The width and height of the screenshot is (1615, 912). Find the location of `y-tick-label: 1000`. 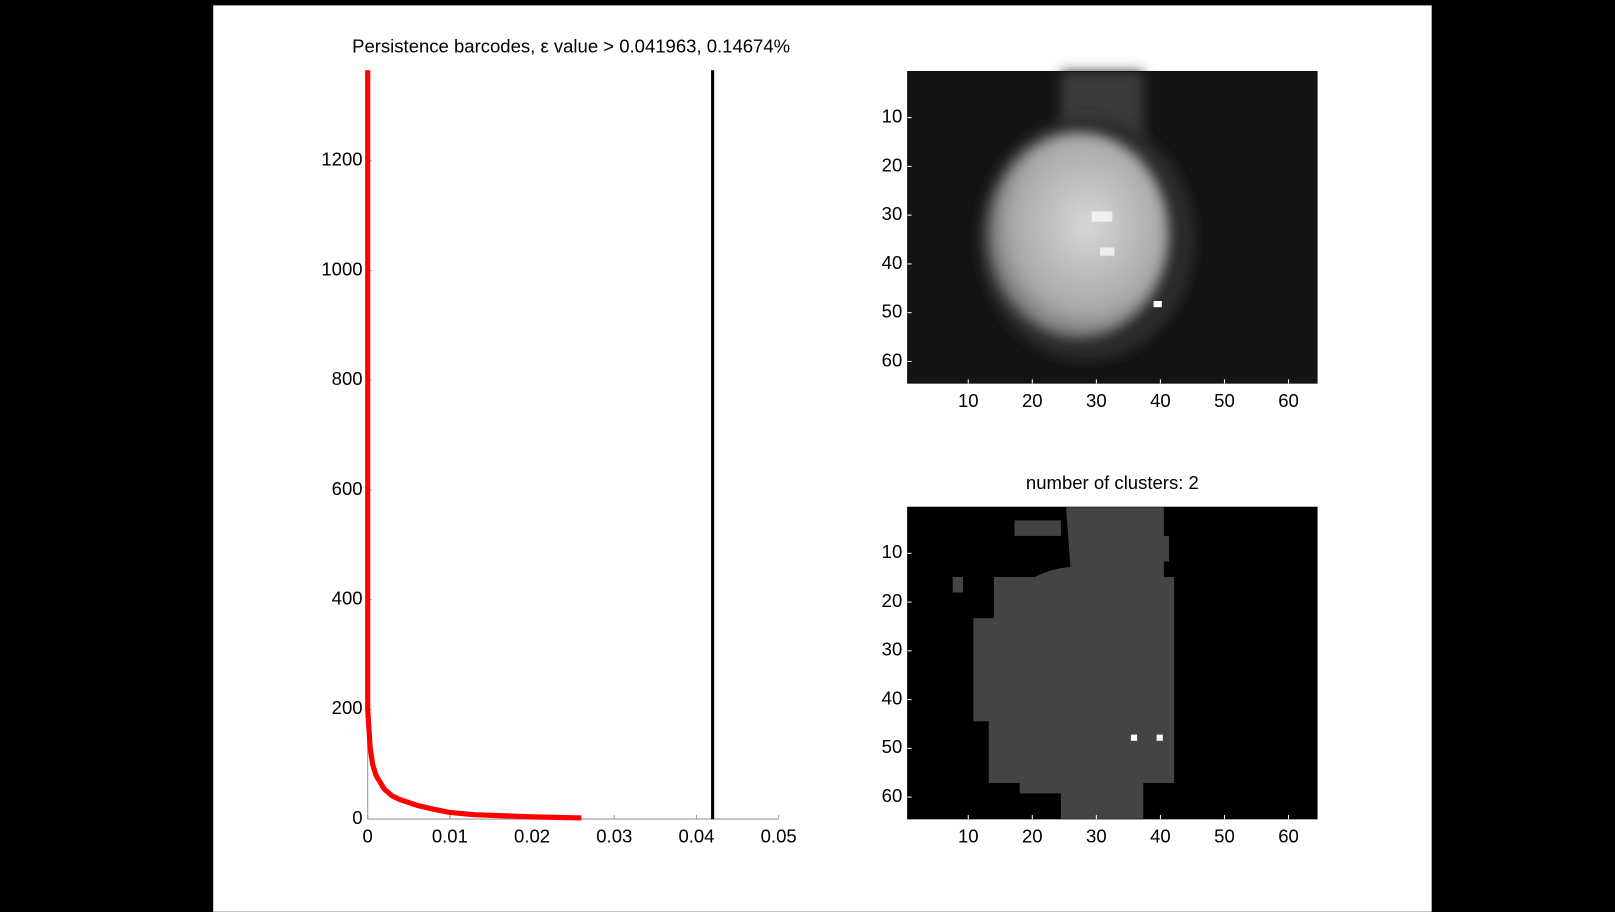

y-tick-label: 1000 is located at coordinates (341, 268).